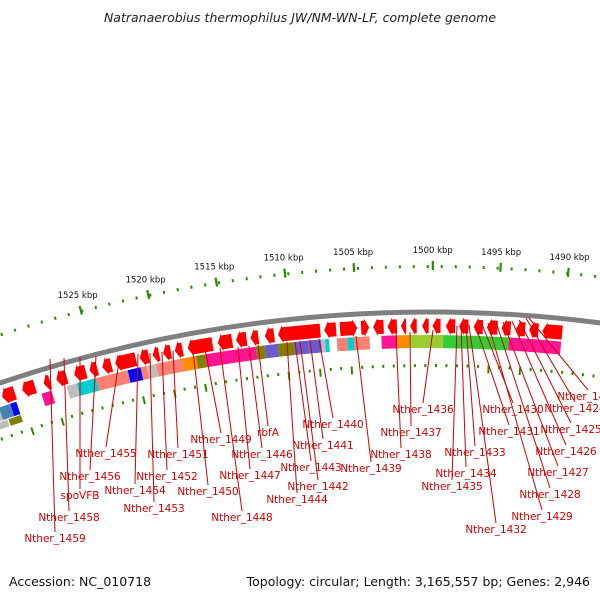 The image size is (600, 600). I want to click on gene-label: Nther_1452, so click(166, 477).